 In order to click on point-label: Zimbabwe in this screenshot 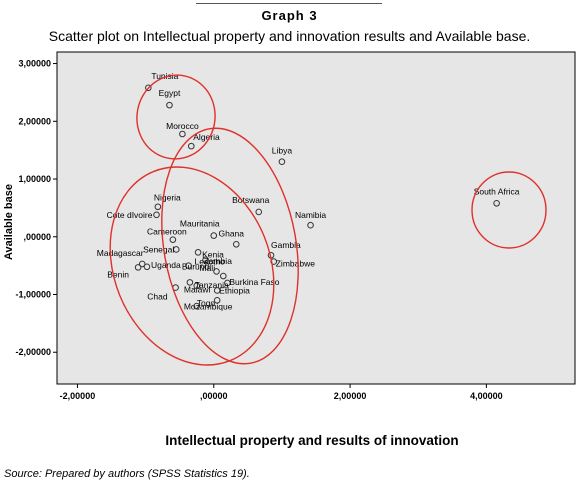, I will do `click(295, 264)`.